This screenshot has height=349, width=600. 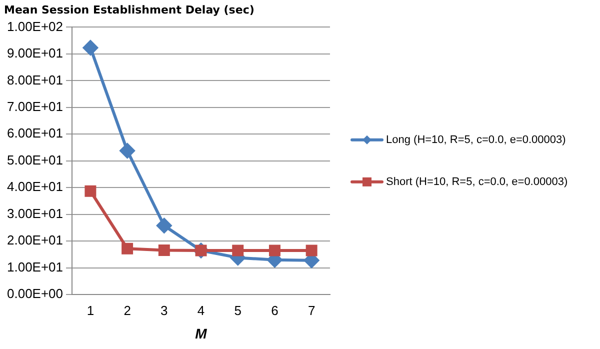 I want to click on y-tick-label: 6.00E+01, so click(x=35, y=133).